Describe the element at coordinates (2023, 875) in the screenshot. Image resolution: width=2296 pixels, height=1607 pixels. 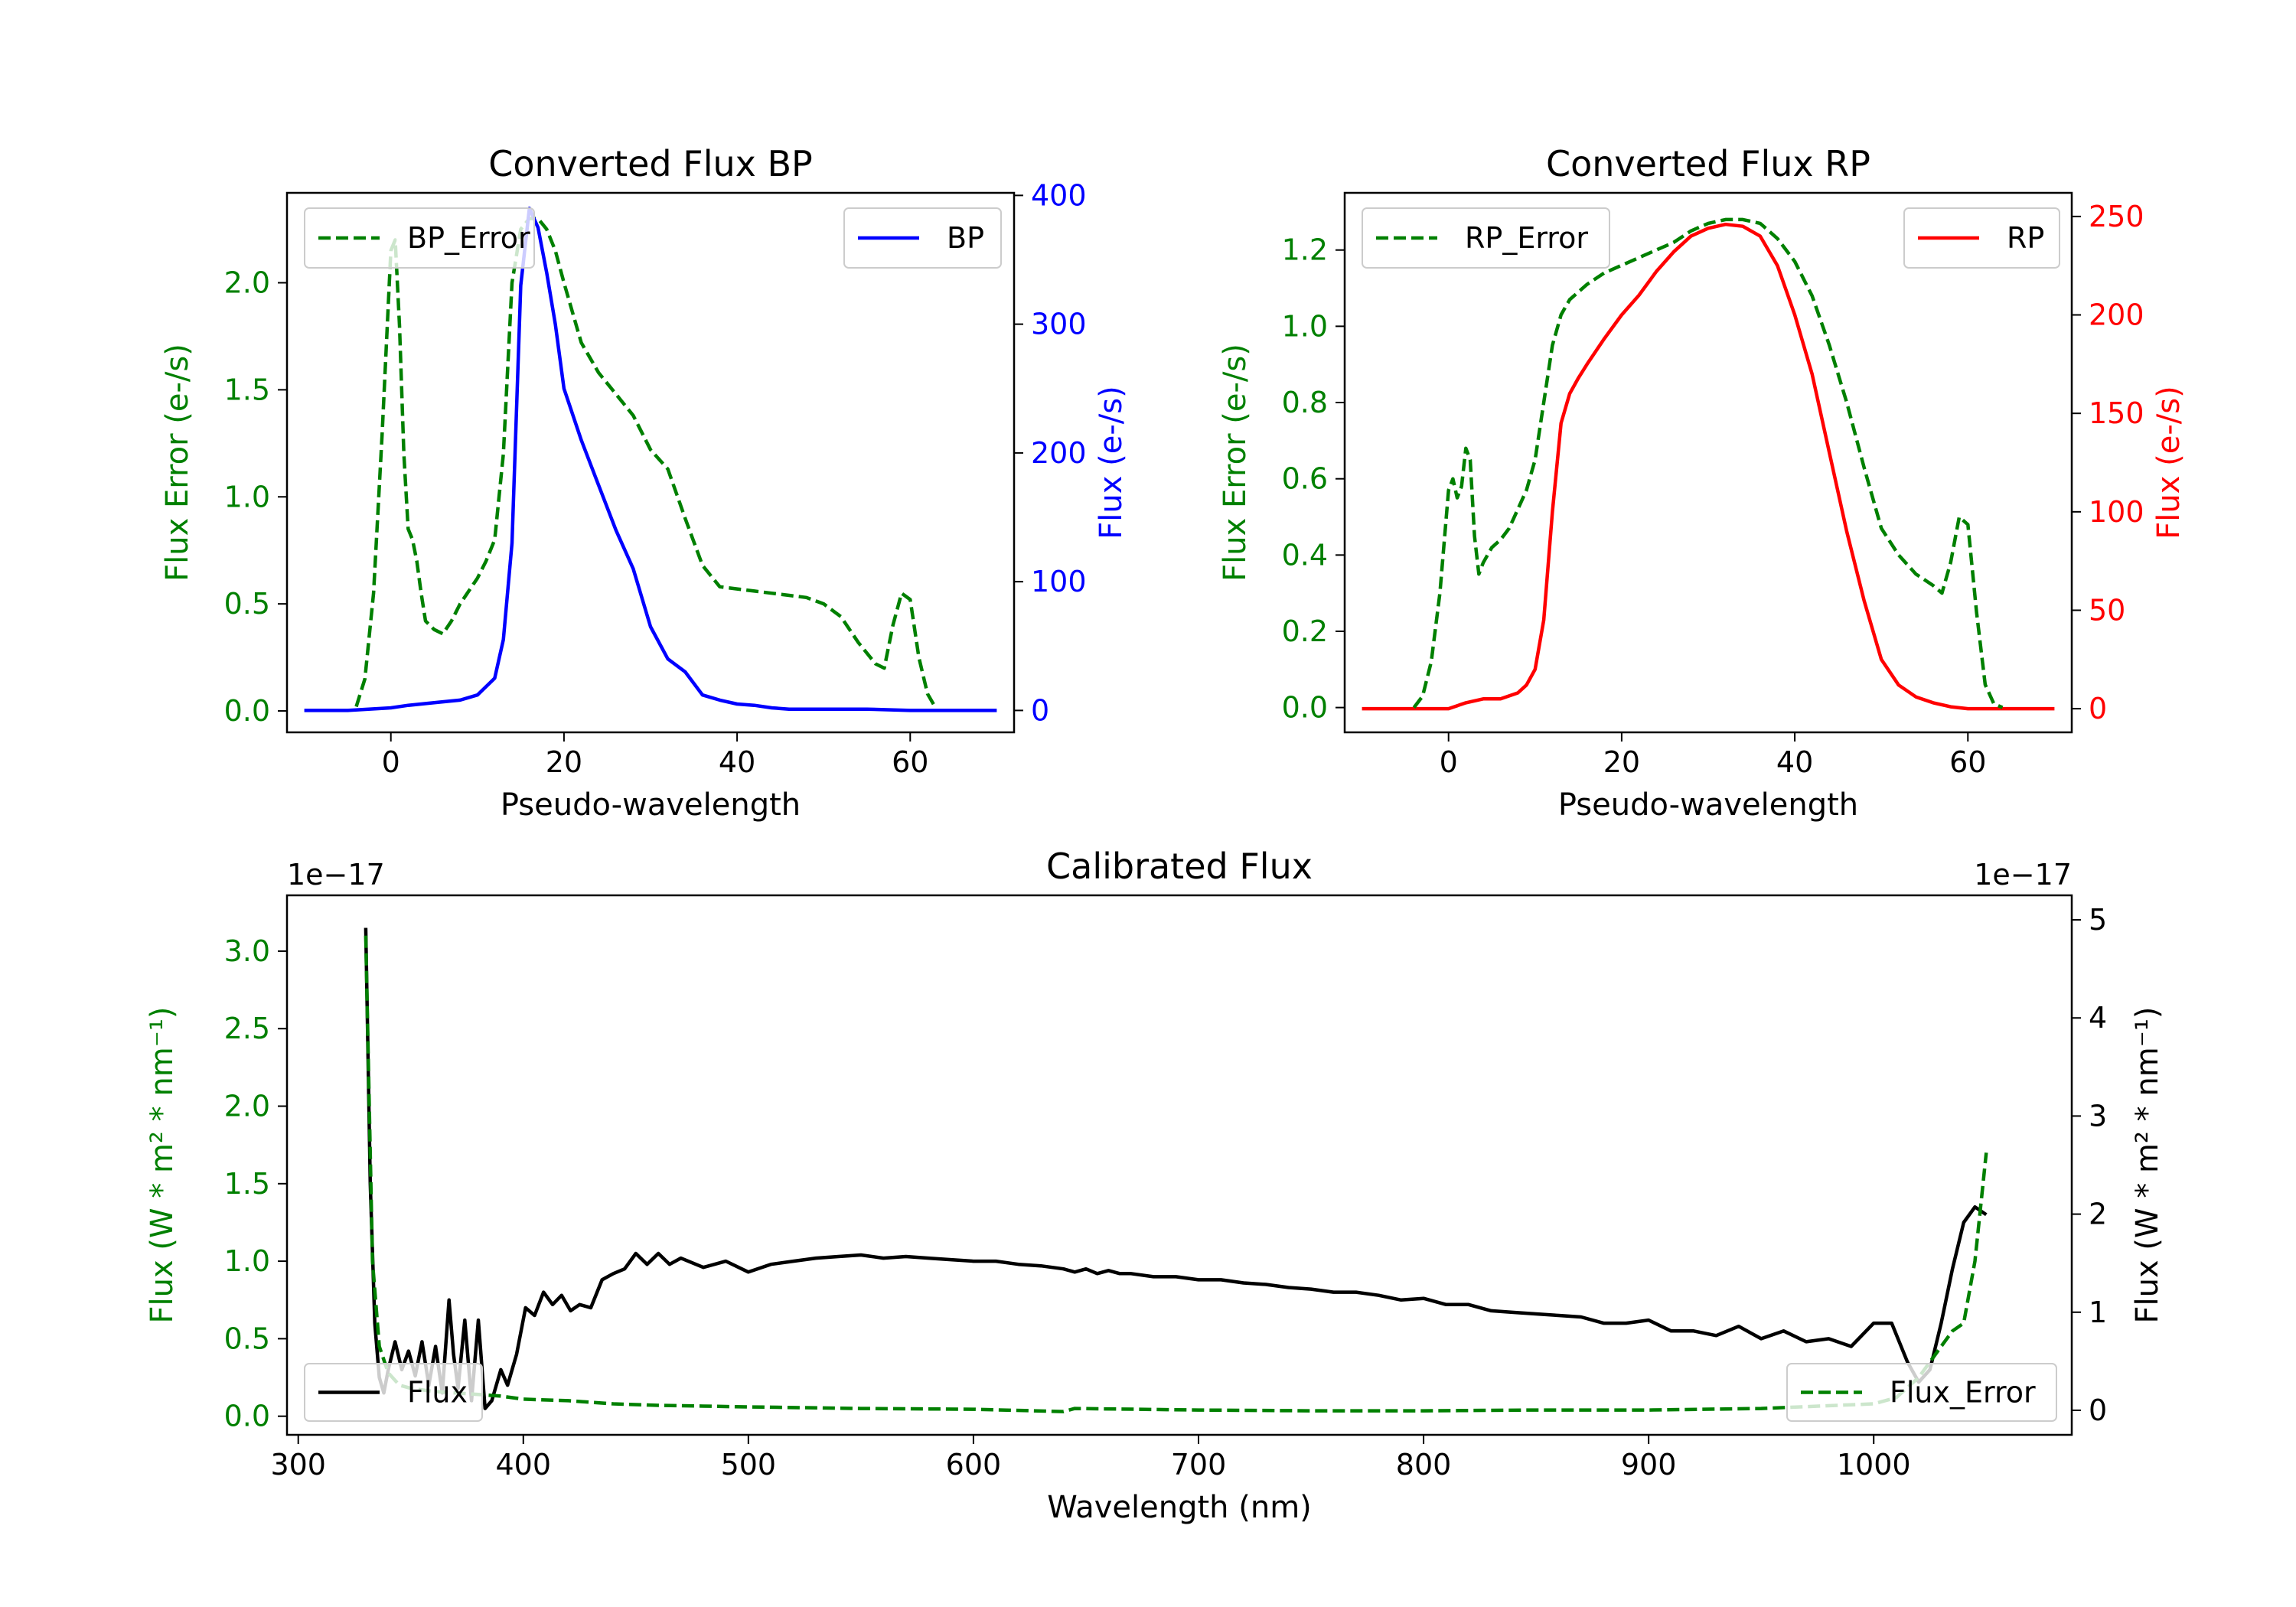
I see `cal-right-offset-label: 1e−17` at that location.